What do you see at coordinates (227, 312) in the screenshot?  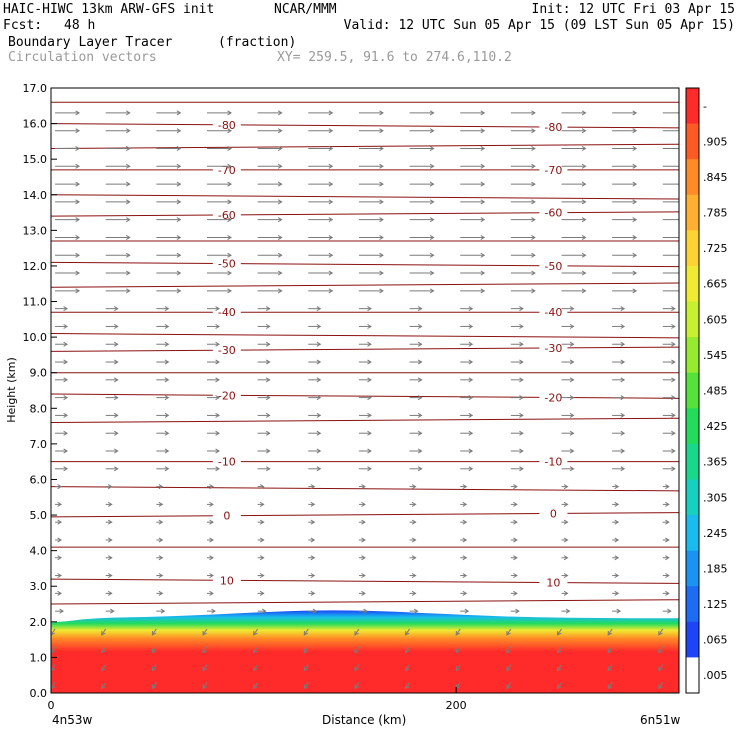 I see `contour-label: -40` at bounding box center [227, 312].